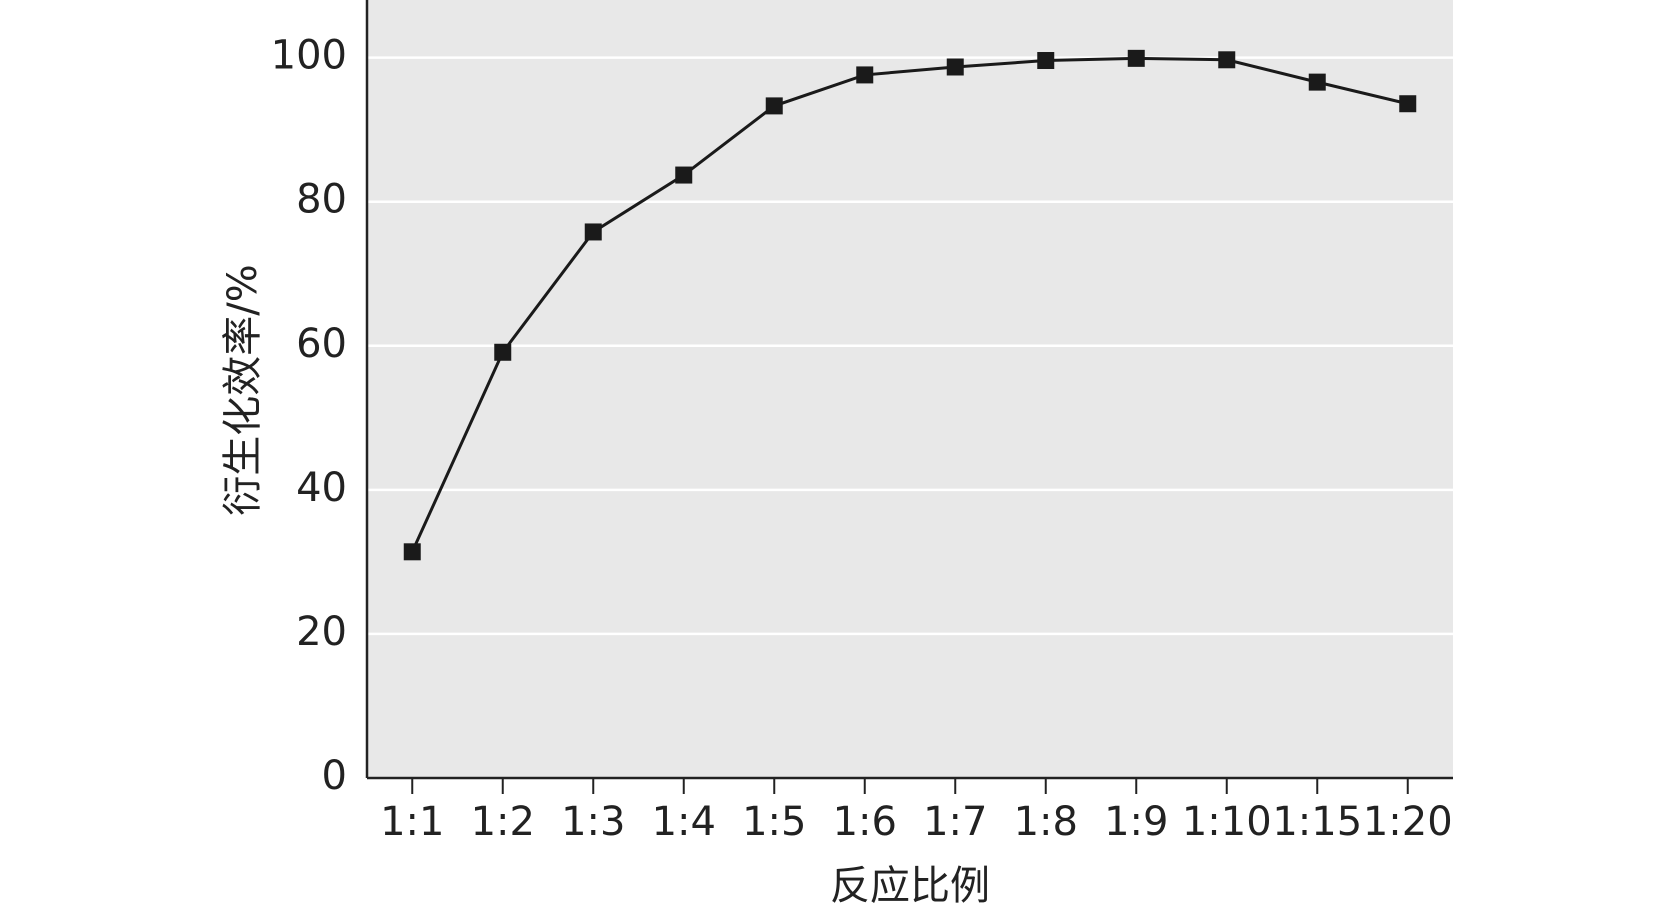 The height and width of the screenshot is (914, 1673). What do you see at coordinates (309, 56) in the screenshot?
I see `y-tick-label: 100` at bounding box center [309, 56].